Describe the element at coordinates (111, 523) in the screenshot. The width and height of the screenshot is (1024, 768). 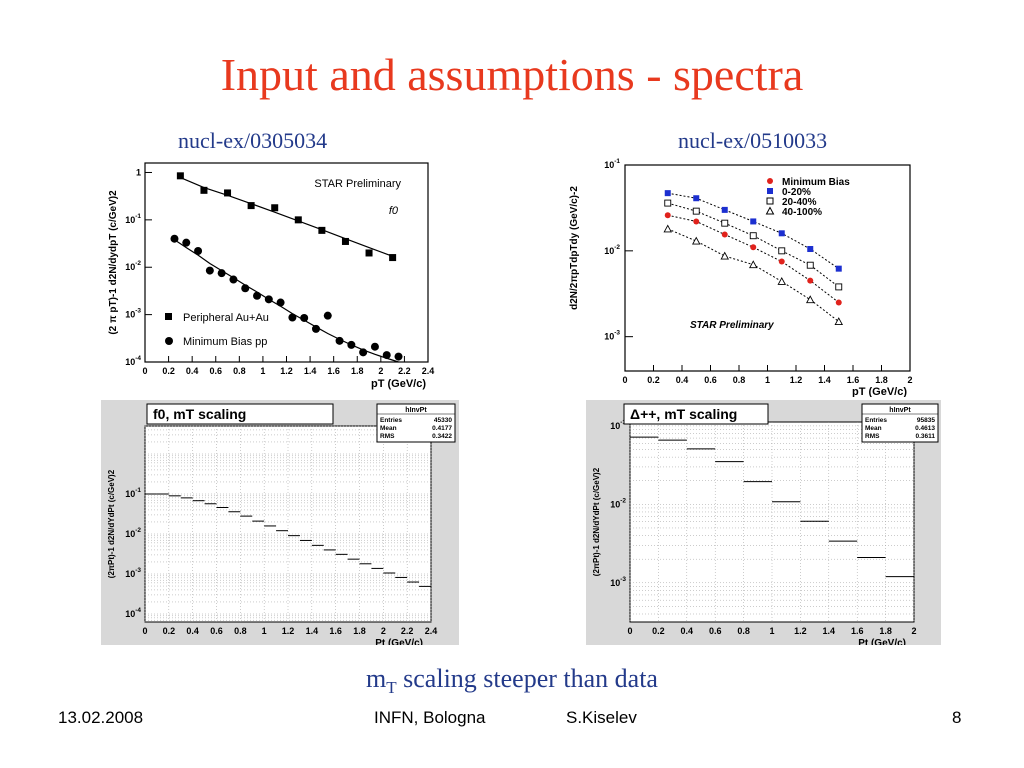
I see `y-axis-label: (2πPt)-1 d2N/dYdPt (c/GeV)2` at that location.